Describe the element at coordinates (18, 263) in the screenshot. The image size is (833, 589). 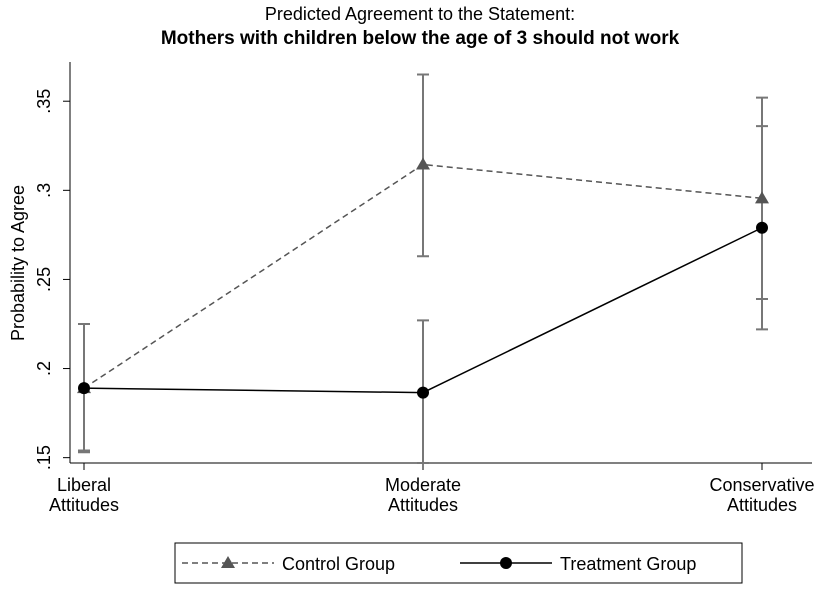
I see `y-axis-label: Probability to Agree` at that location.